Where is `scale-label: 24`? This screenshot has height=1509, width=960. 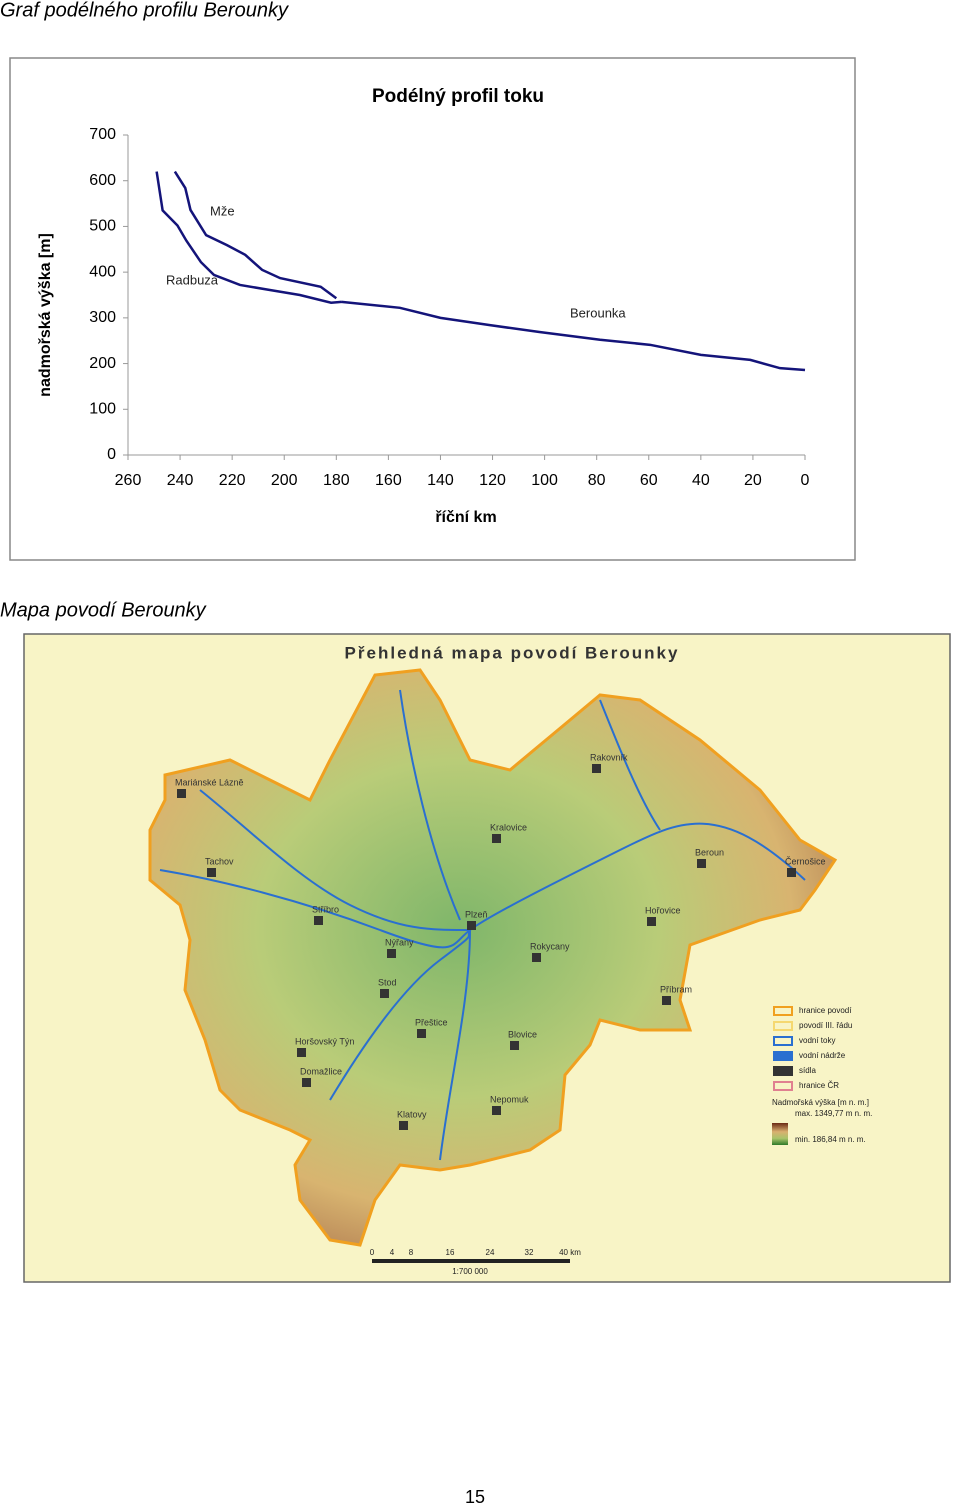 scale-label: 24 is located at coordinates (490, 1252).